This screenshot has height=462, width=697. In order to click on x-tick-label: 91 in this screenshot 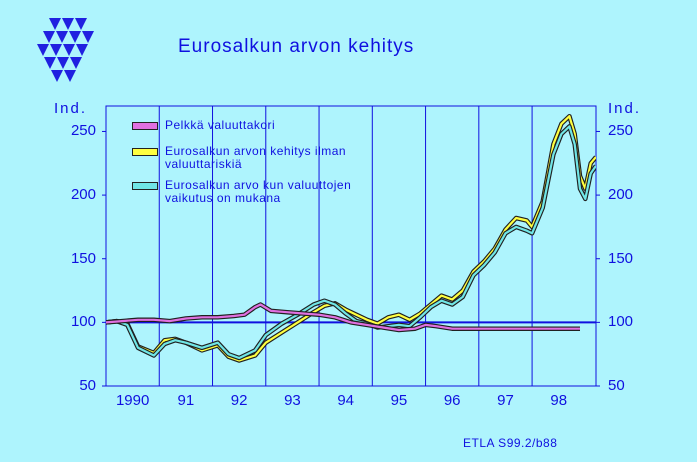, I will do `click(186, 400)`.